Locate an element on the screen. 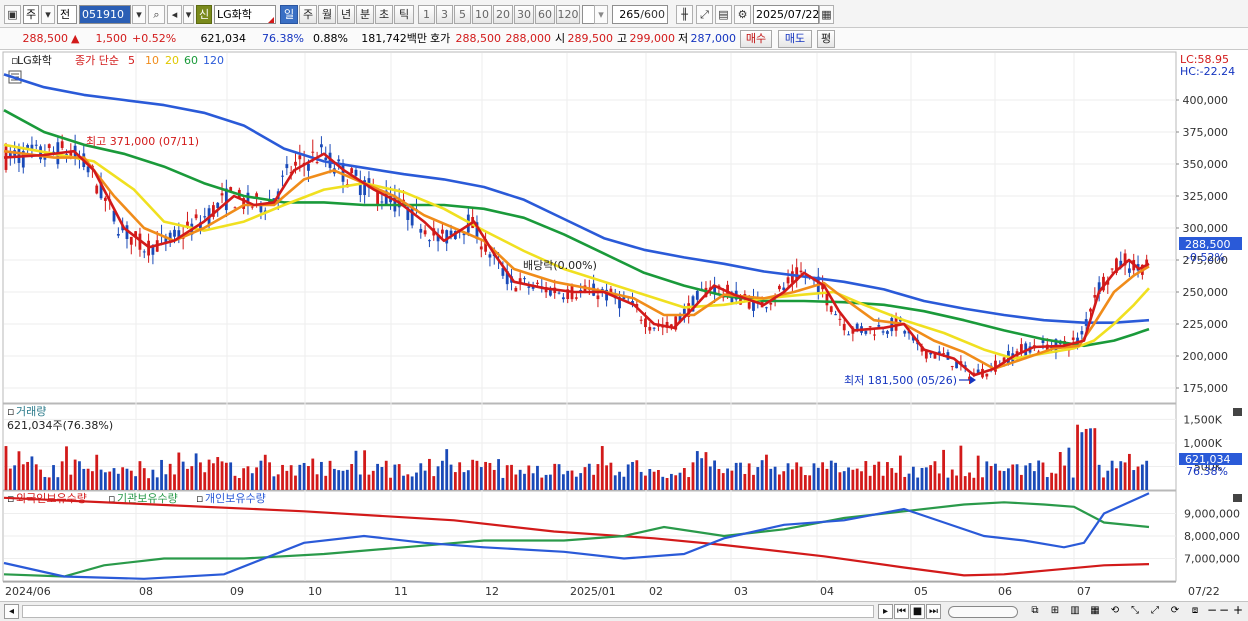 The height and width of the screenshot is (621, 1248). tab-daily: 일 is located at coordinates (289, 14).